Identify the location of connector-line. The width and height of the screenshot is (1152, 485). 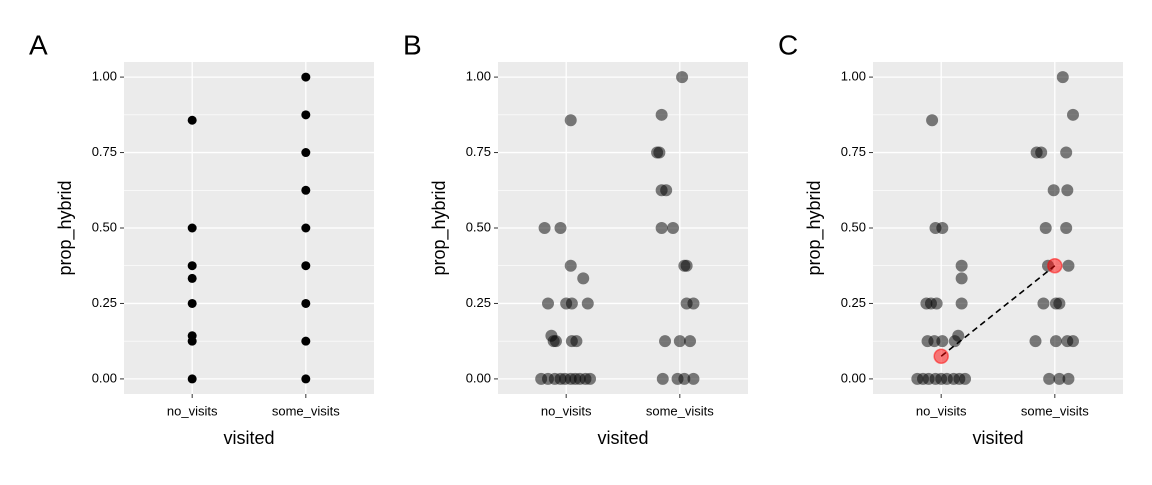
(998, 311).